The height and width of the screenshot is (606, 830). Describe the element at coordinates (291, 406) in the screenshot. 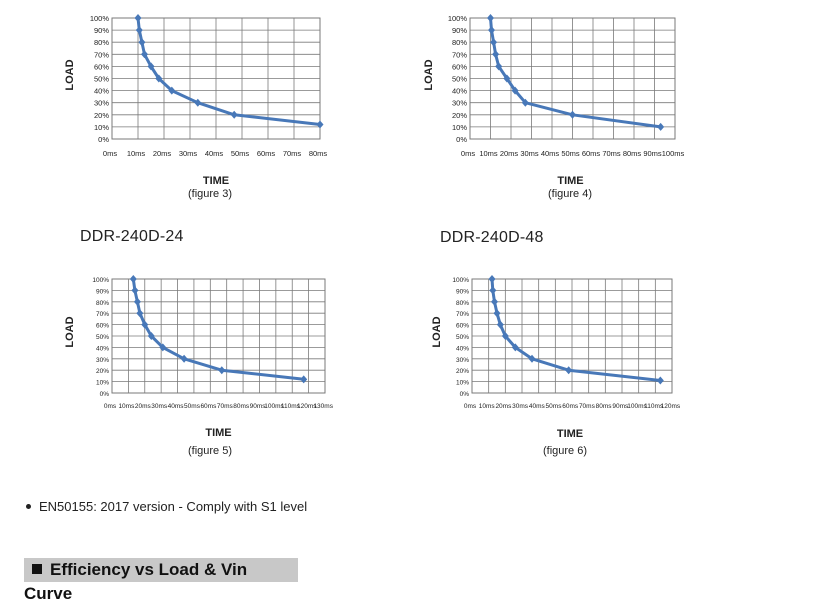

I see `x-tick-label: 110ms` at that location.